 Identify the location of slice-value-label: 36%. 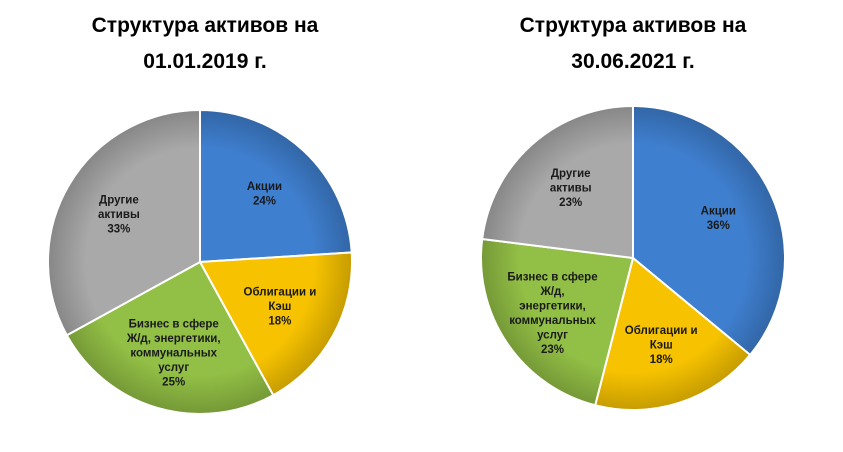
(718, 226).